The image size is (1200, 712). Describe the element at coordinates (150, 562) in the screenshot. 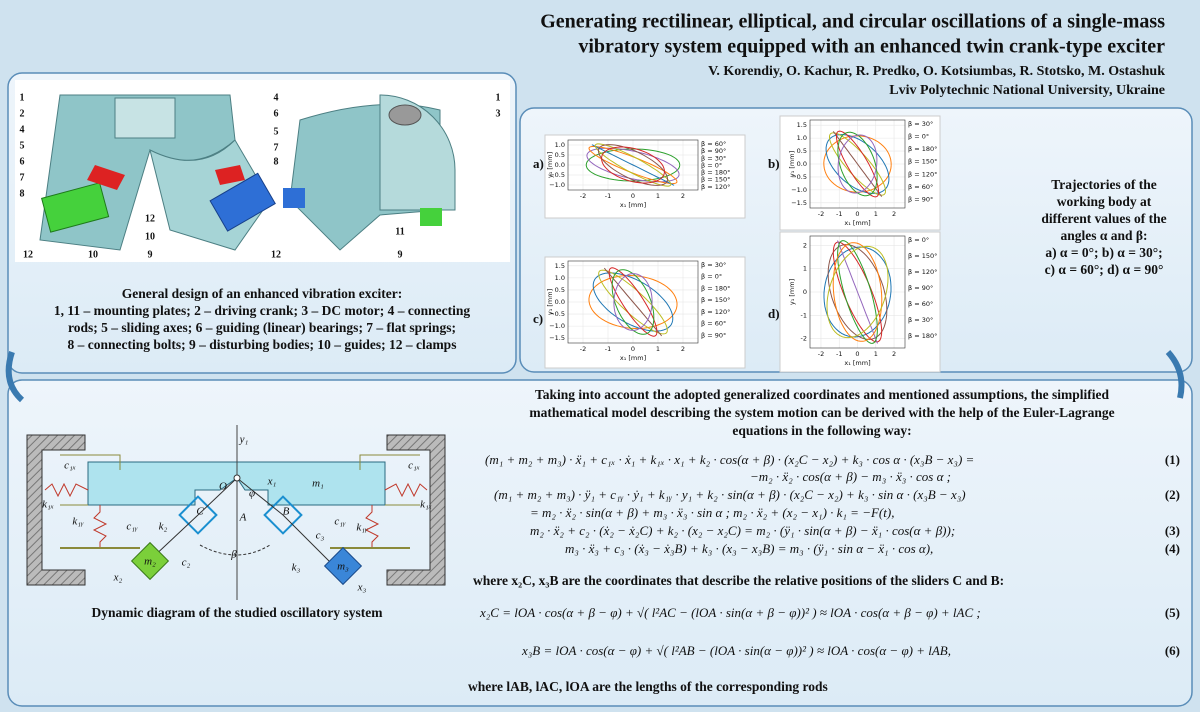

I see `diagram-label: m₂` at that location.